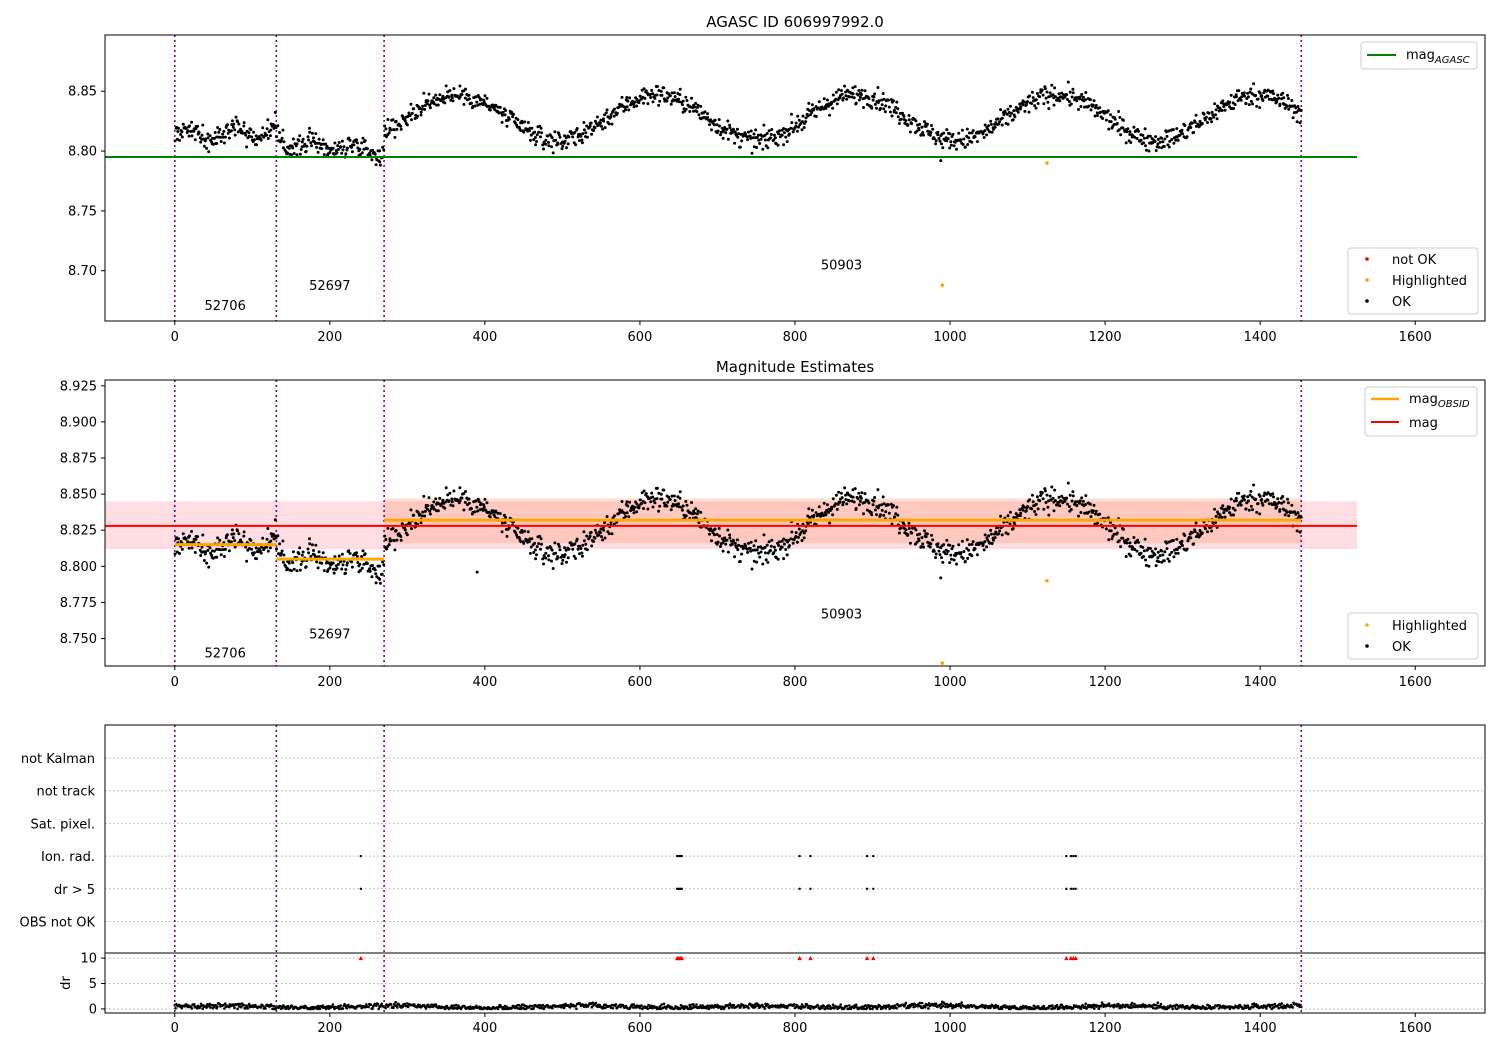 Image resolution: width=1500 pixels, height=1050 pixels. Describe the element at coordinates (1047, 163) in the screenshot. I see `highlighted-point` at that location.